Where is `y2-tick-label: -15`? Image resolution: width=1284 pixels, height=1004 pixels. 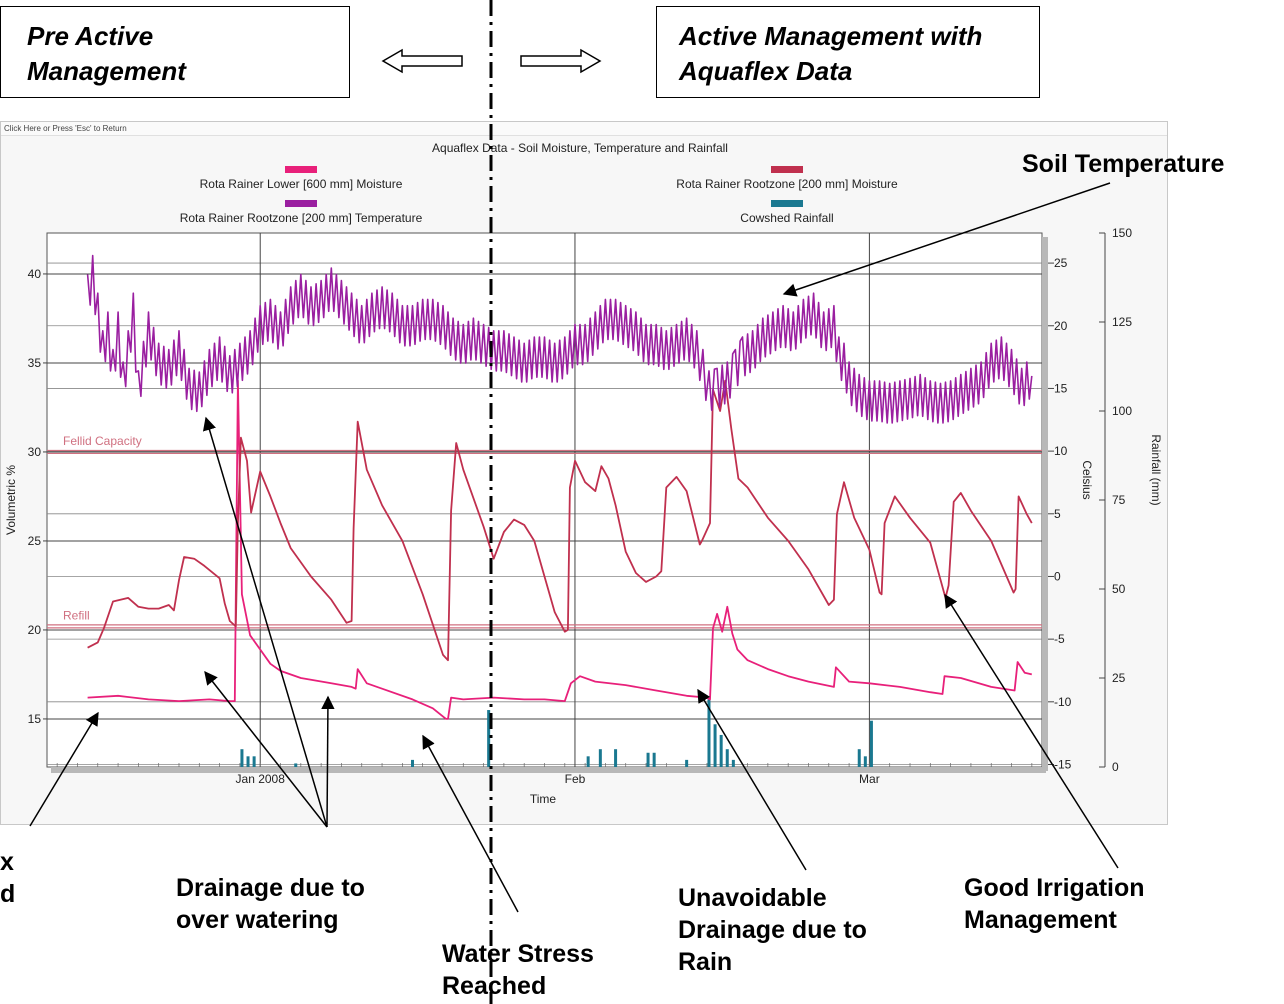 y2-tick-label: -15 is located at coordinates (1063, 764).